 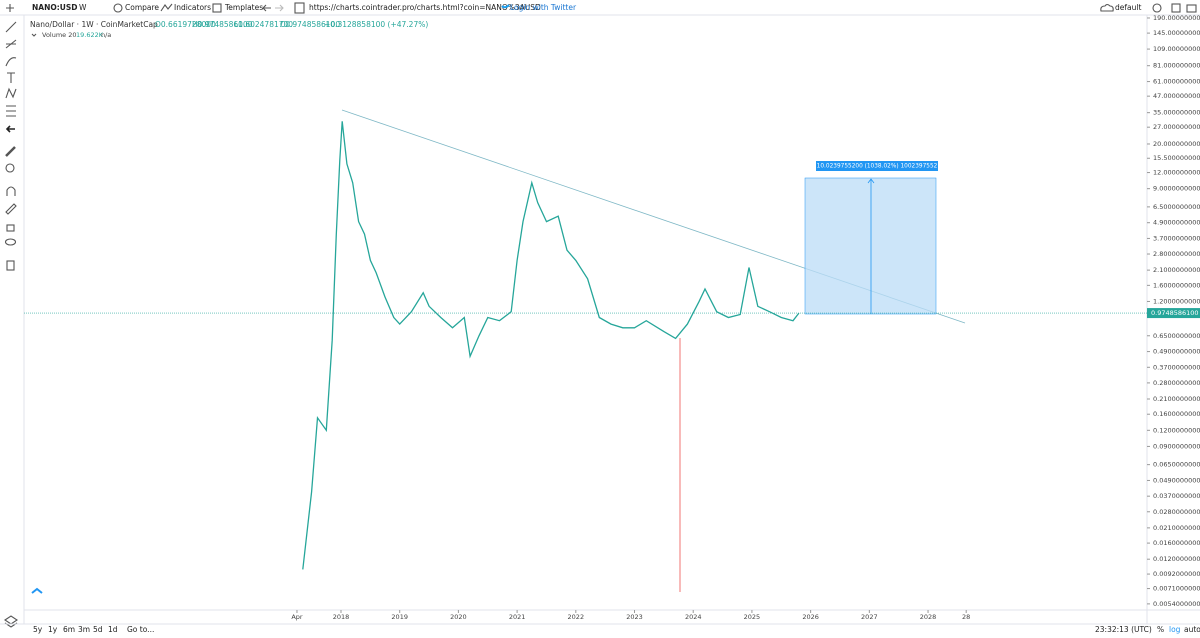 What do you see at coordinates (1191, 8) in the screenshot?
I see `snapshot-icon` at bounding box center [1191, 8].